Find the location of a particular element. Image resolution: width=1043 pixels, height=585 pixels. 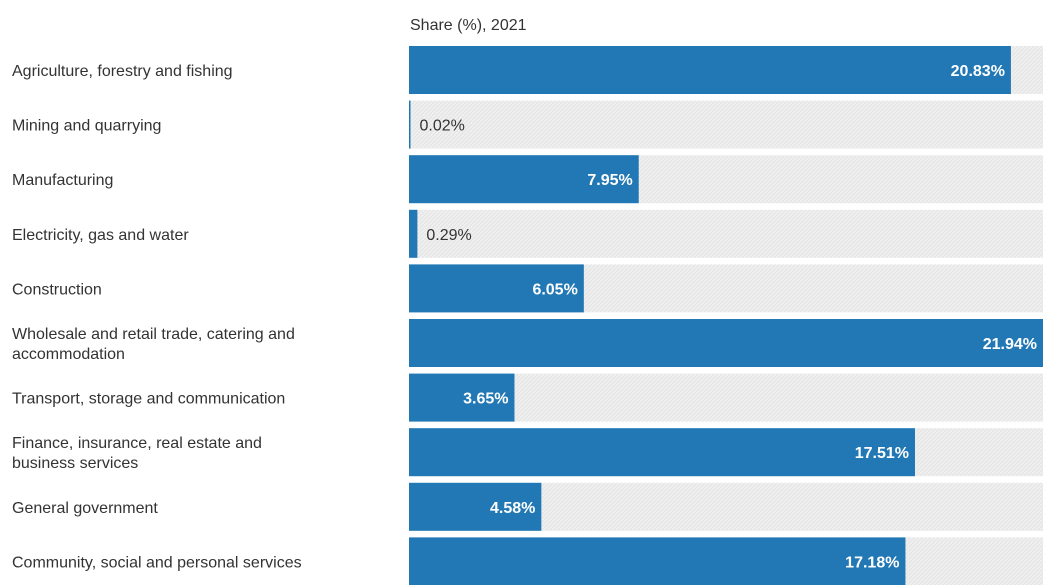

value-label: 21.94% is located at coordinates (1010, 344).